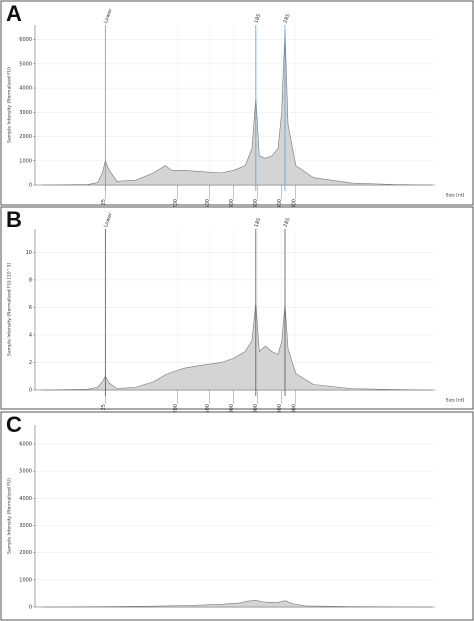 The image size is (474, 621). What do you see at coordinates (14, 219) in the screenshot?
I see `panel-letter: B` at bounding box center [14, 219].